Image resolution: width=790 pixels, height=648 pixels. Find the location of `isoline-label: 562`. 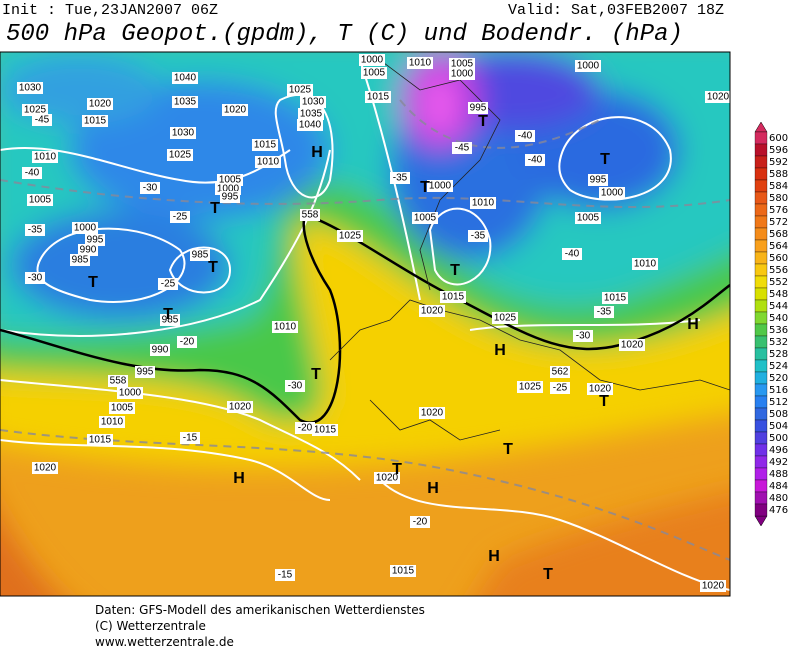

isoline-label: 562 is located at coordinates (560, 372).